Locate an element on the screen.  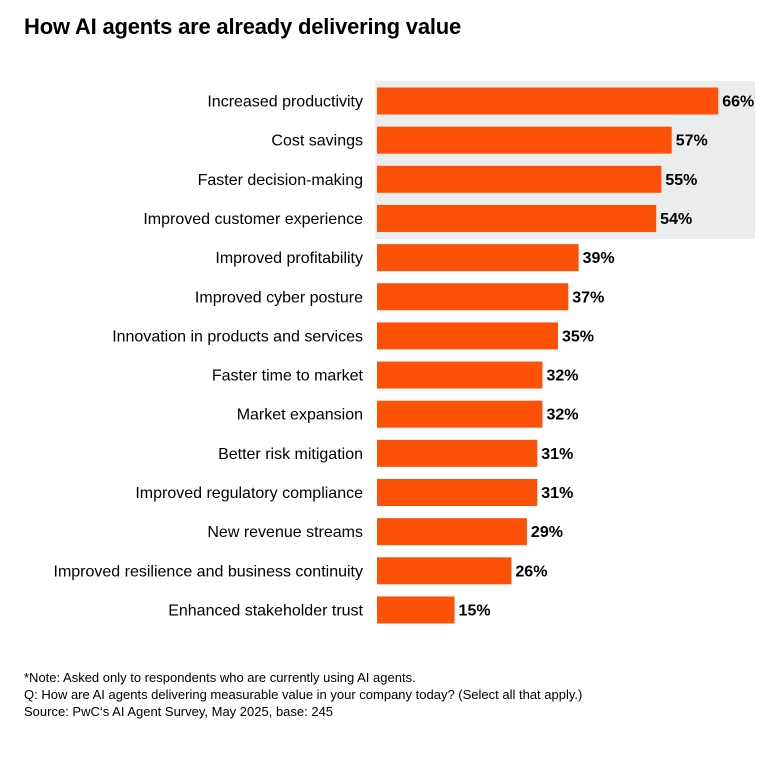
value-label: 15% is located at coordinates (475, 610).